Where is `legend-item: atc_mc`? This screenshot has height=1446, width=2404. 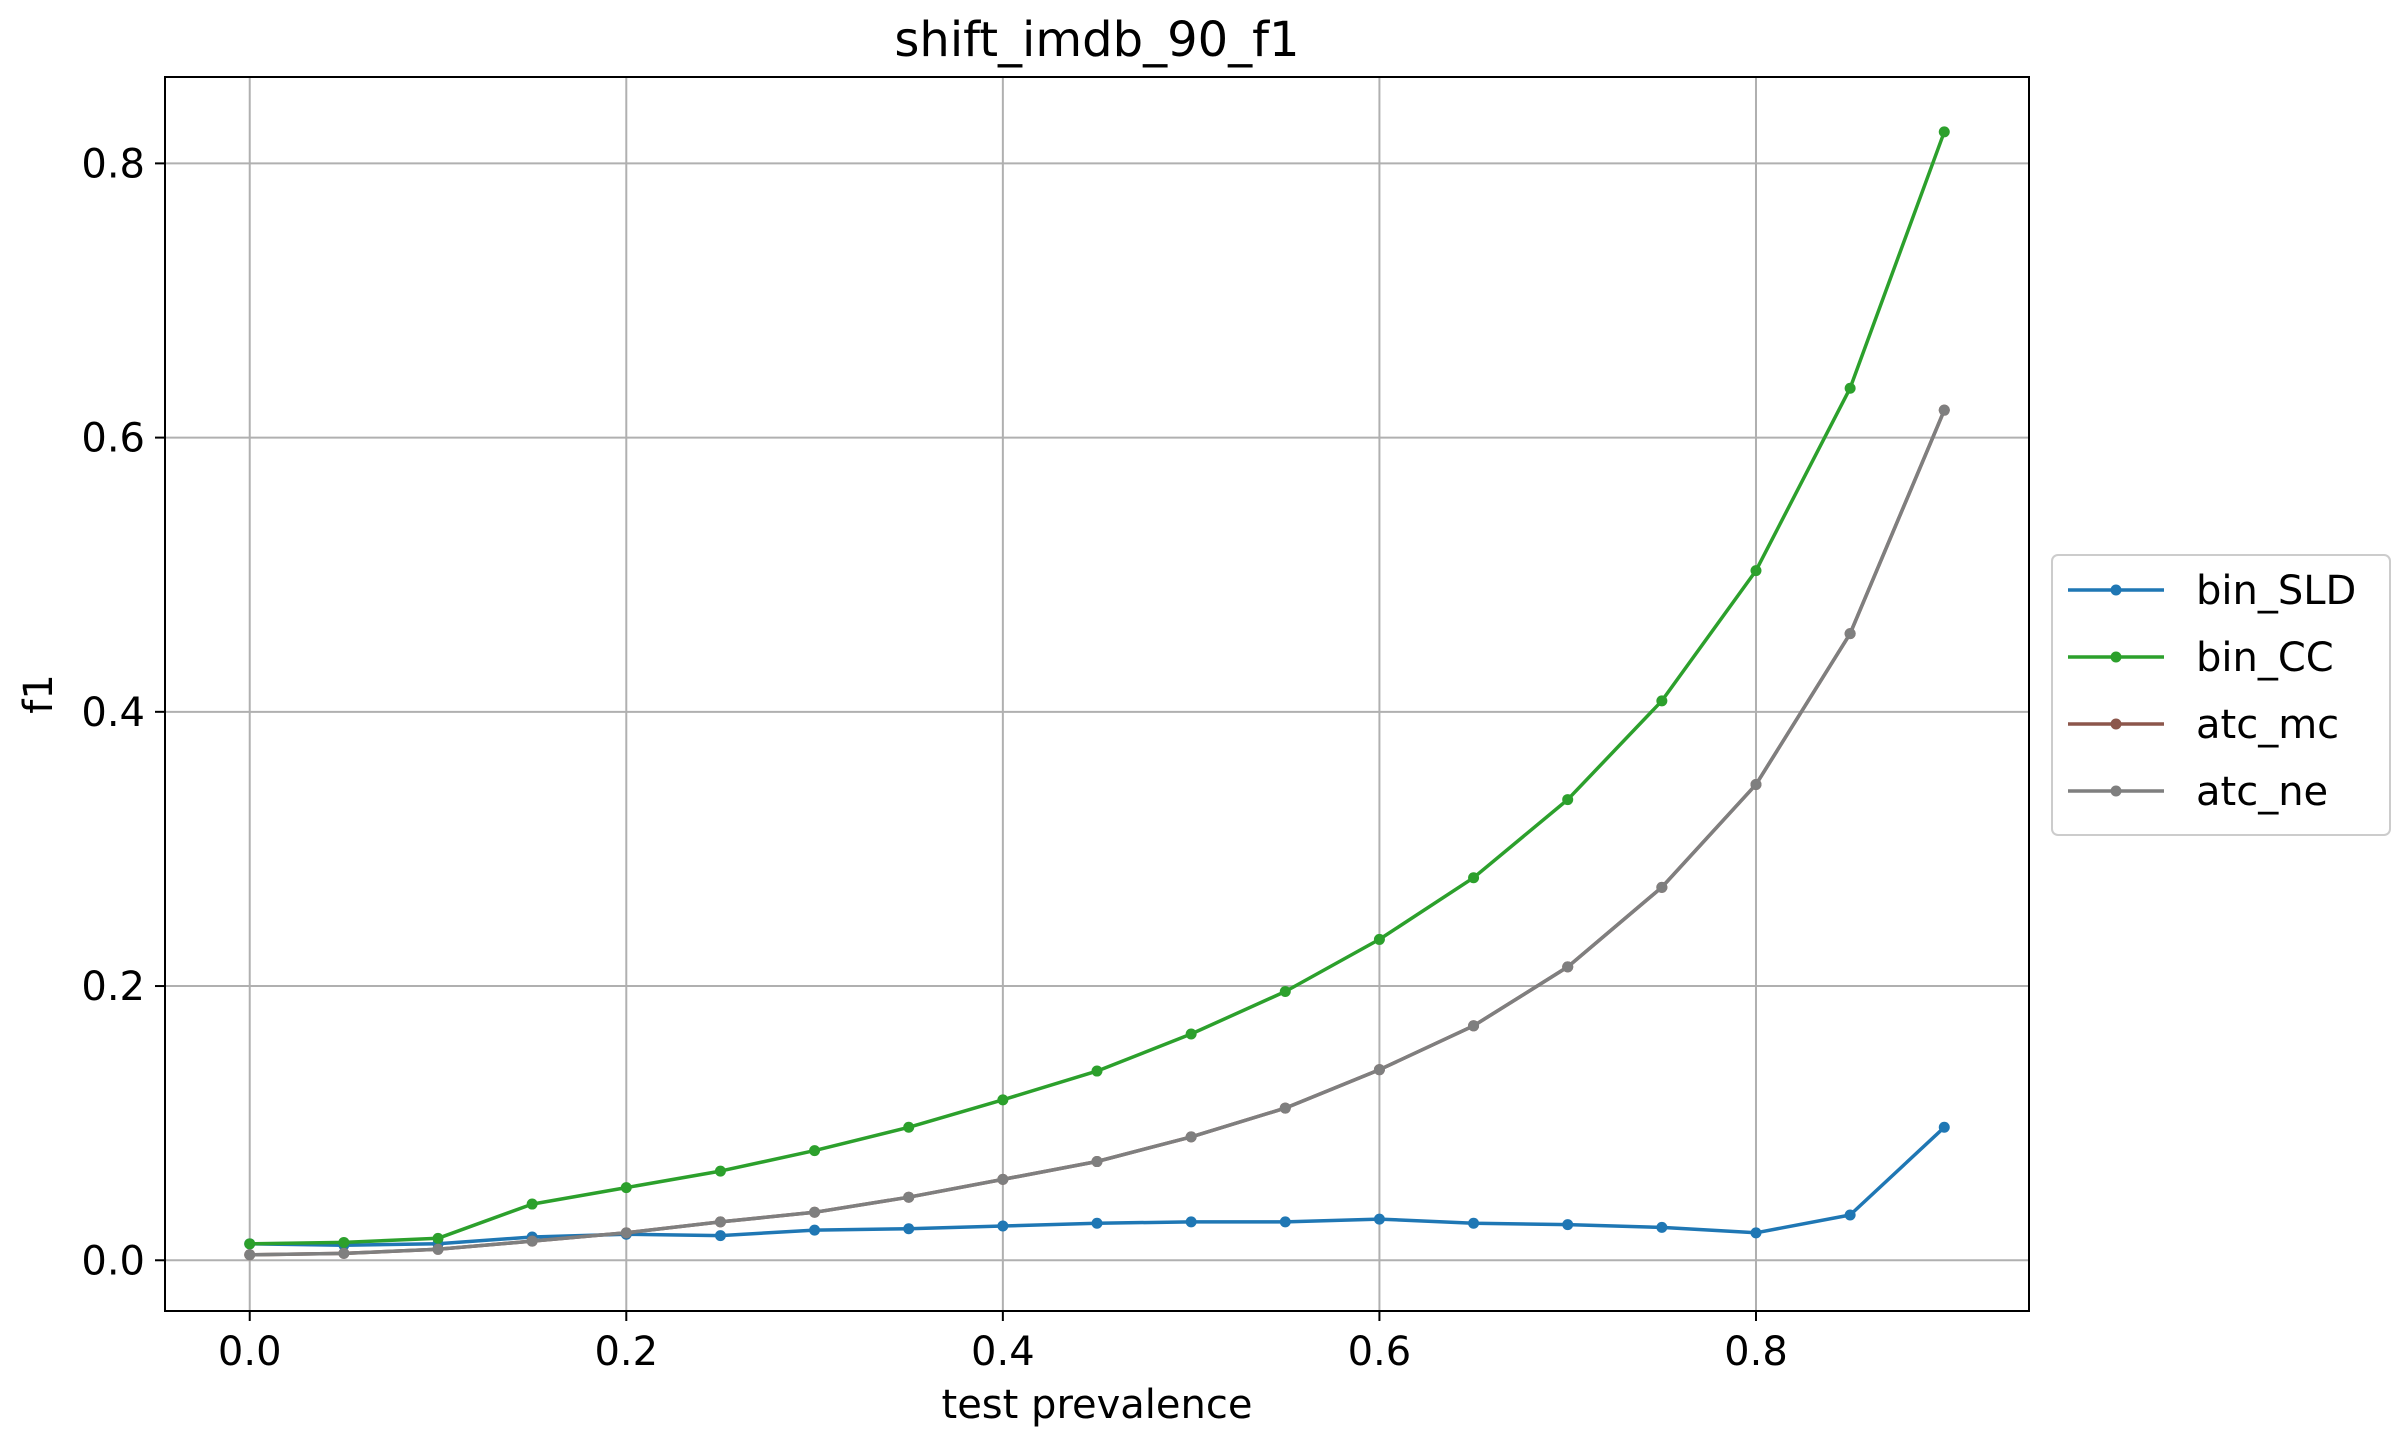
legend-item: atc_mc is located at coordinates (2203, 725).